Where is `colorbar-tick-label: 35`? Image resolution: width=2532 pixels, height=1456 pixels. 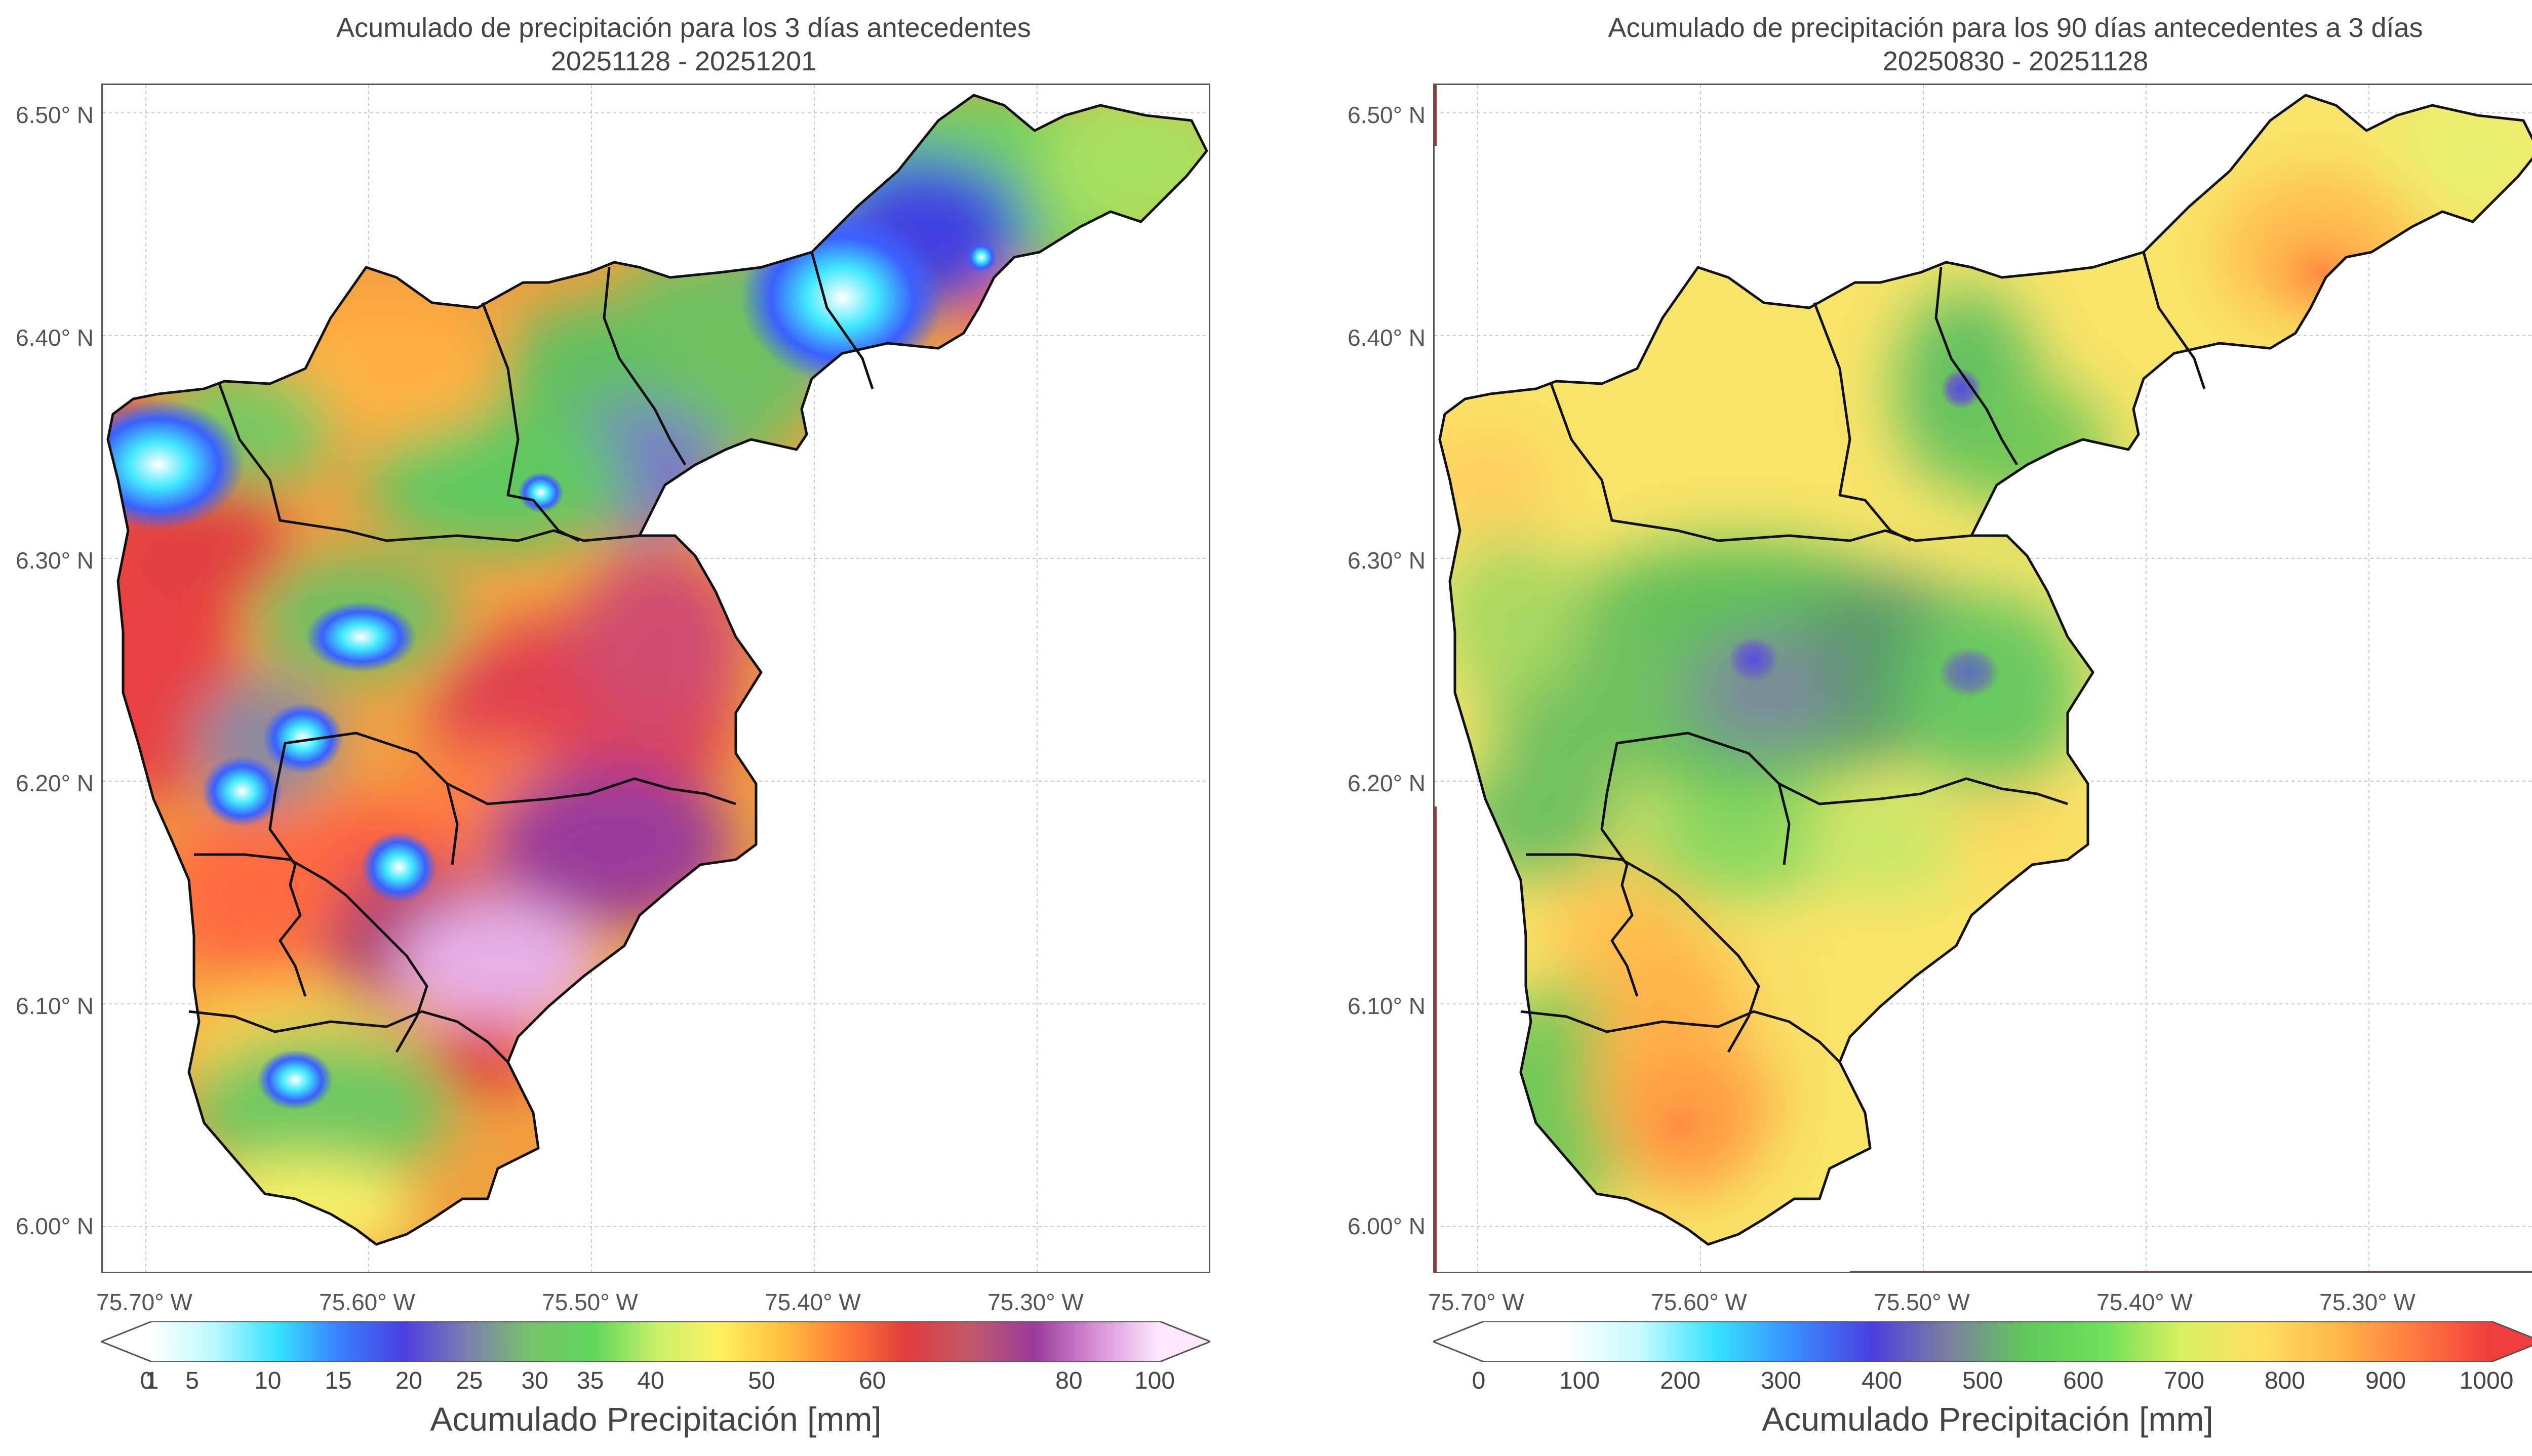 colorbar-tick-label: 35 is located at coordinates (590, 1380).